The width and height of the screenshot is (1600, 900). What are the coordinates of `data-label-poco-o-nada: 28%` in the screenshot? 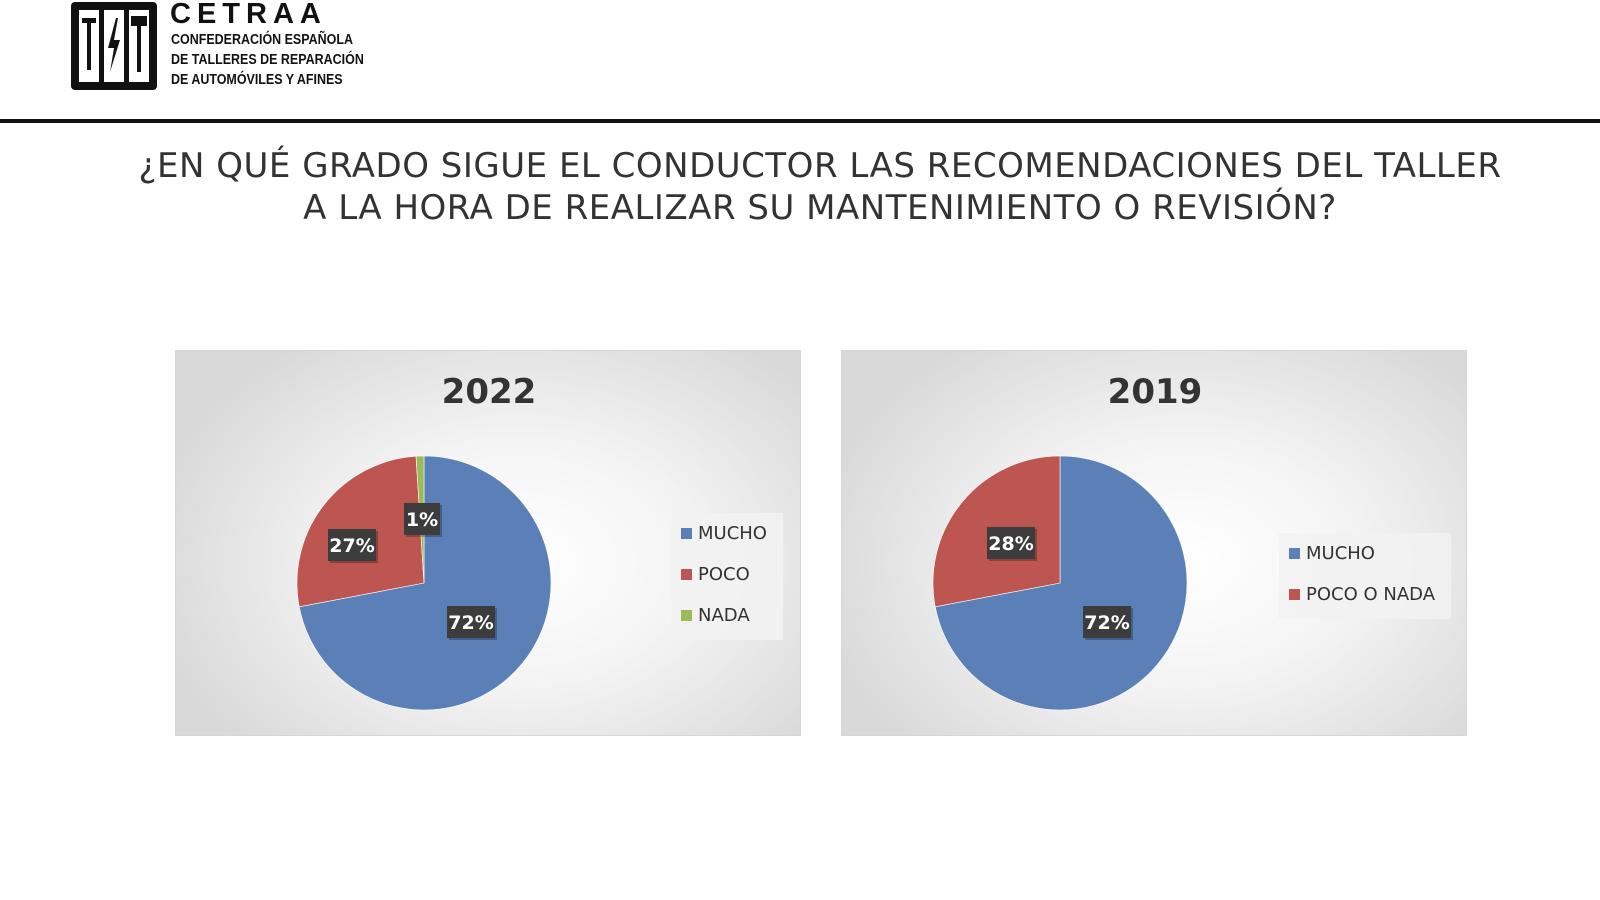 It's located at (1012, 544).